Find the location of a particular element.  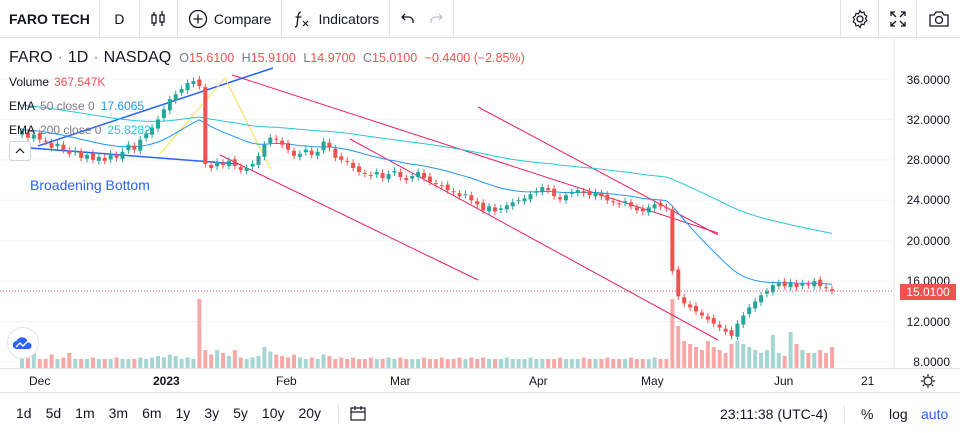

divider is located at coordinates (339, 413).